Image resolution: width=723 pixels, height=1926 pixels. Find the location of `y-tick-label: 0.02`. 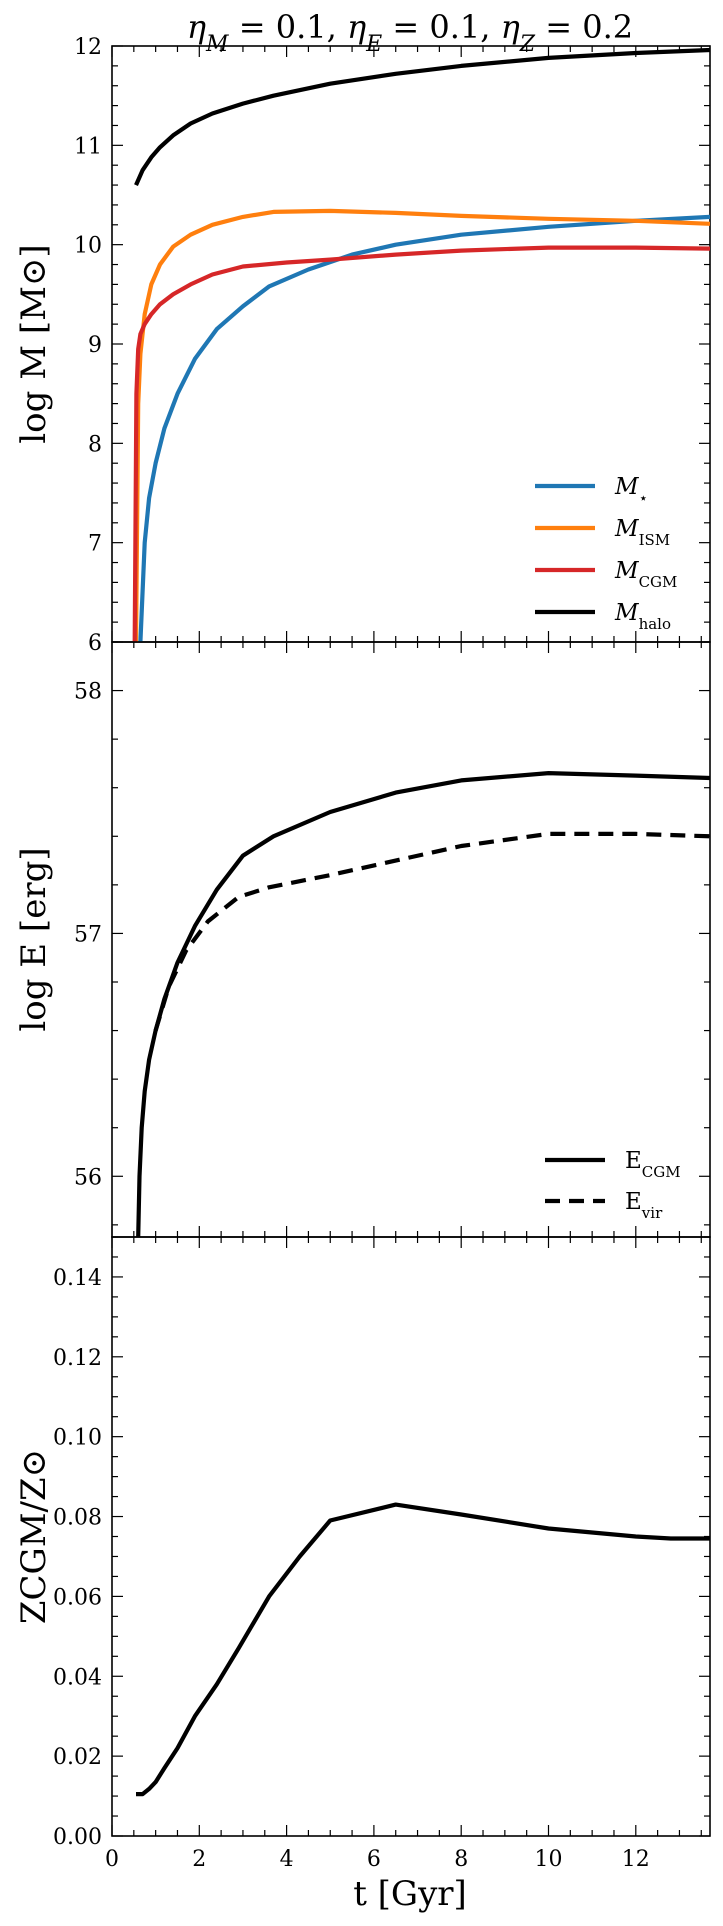

y-tick-label: 0.02 is located at coordinates (77, 1757).